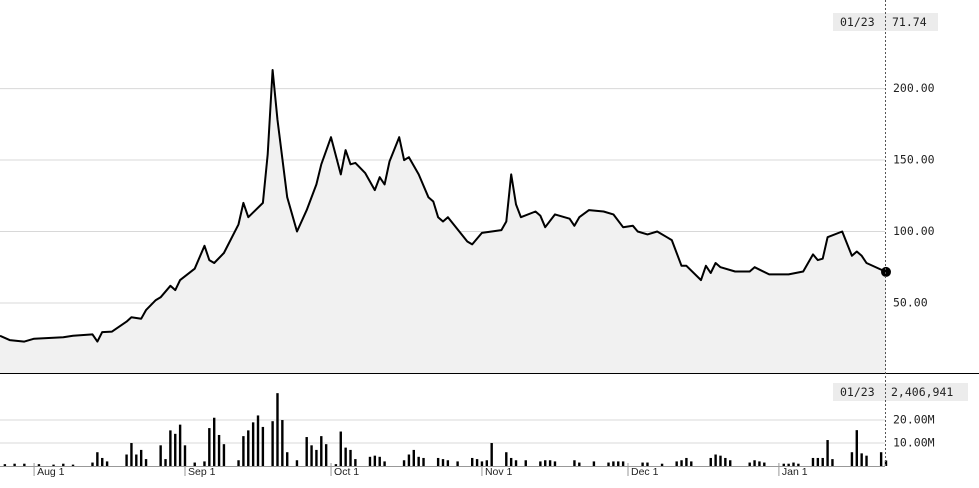 The image size is (979, 488). What do you see at coordinates (914, 443) in the screenshot?
I see `y-tick-label: 10.00M` at bounding box center [914, 443].